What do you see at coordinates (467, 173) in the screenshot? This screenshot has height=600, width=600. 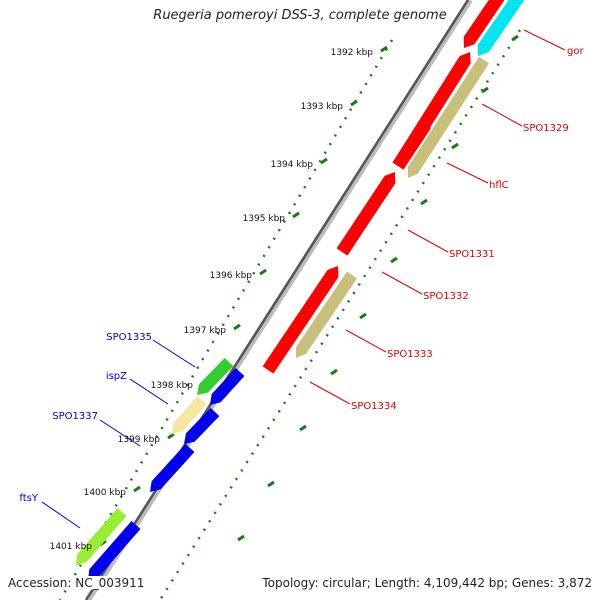 I see `leader-line-hflc` at bounding box center [467, 173].